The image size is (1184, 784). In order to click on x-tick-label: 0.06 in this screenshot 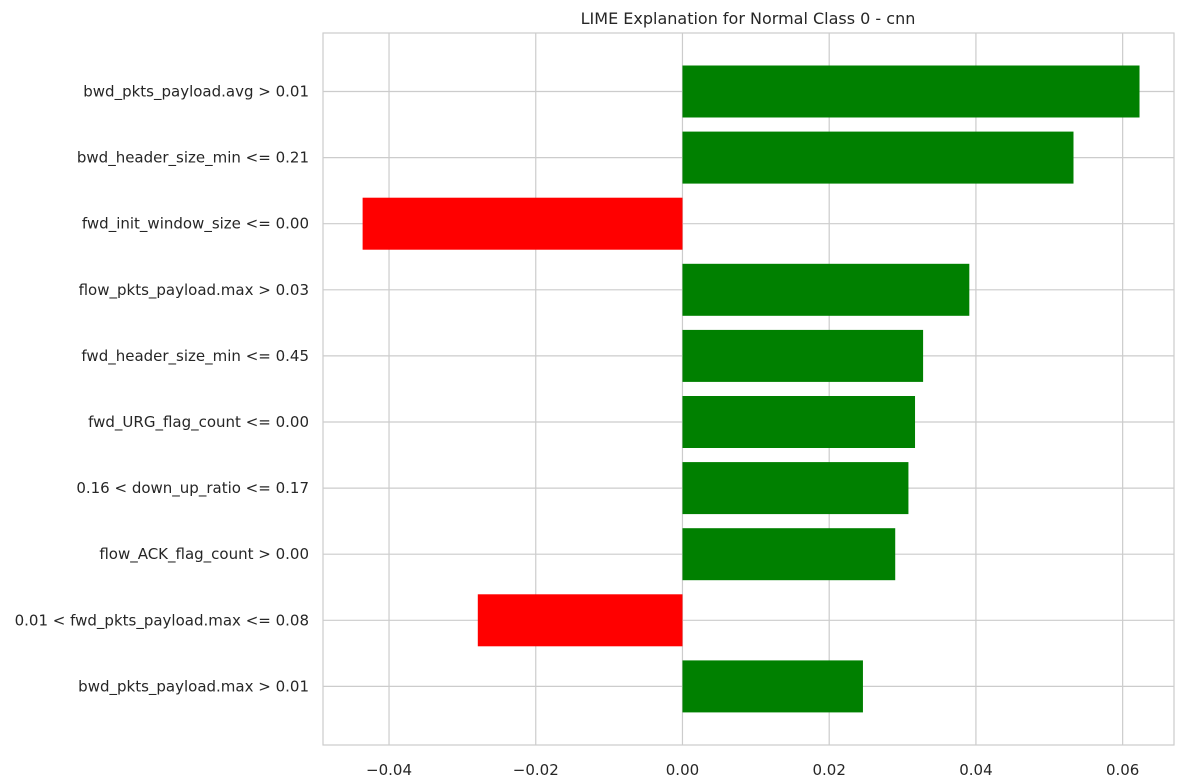, I will do `click(1122, 770)`.